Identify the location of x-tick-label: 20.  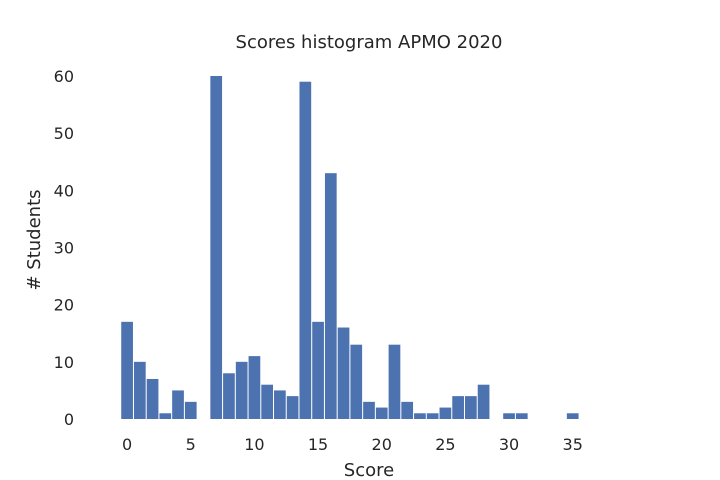
(382, 444).